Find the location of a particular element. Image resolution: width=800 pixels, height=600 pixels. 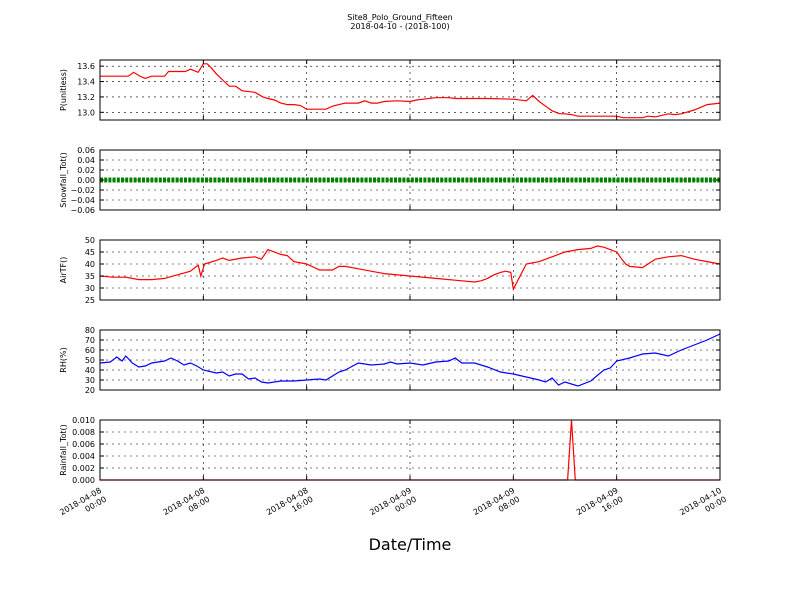

y-tick-label: 0.02 is located at coordinates (86, 170).